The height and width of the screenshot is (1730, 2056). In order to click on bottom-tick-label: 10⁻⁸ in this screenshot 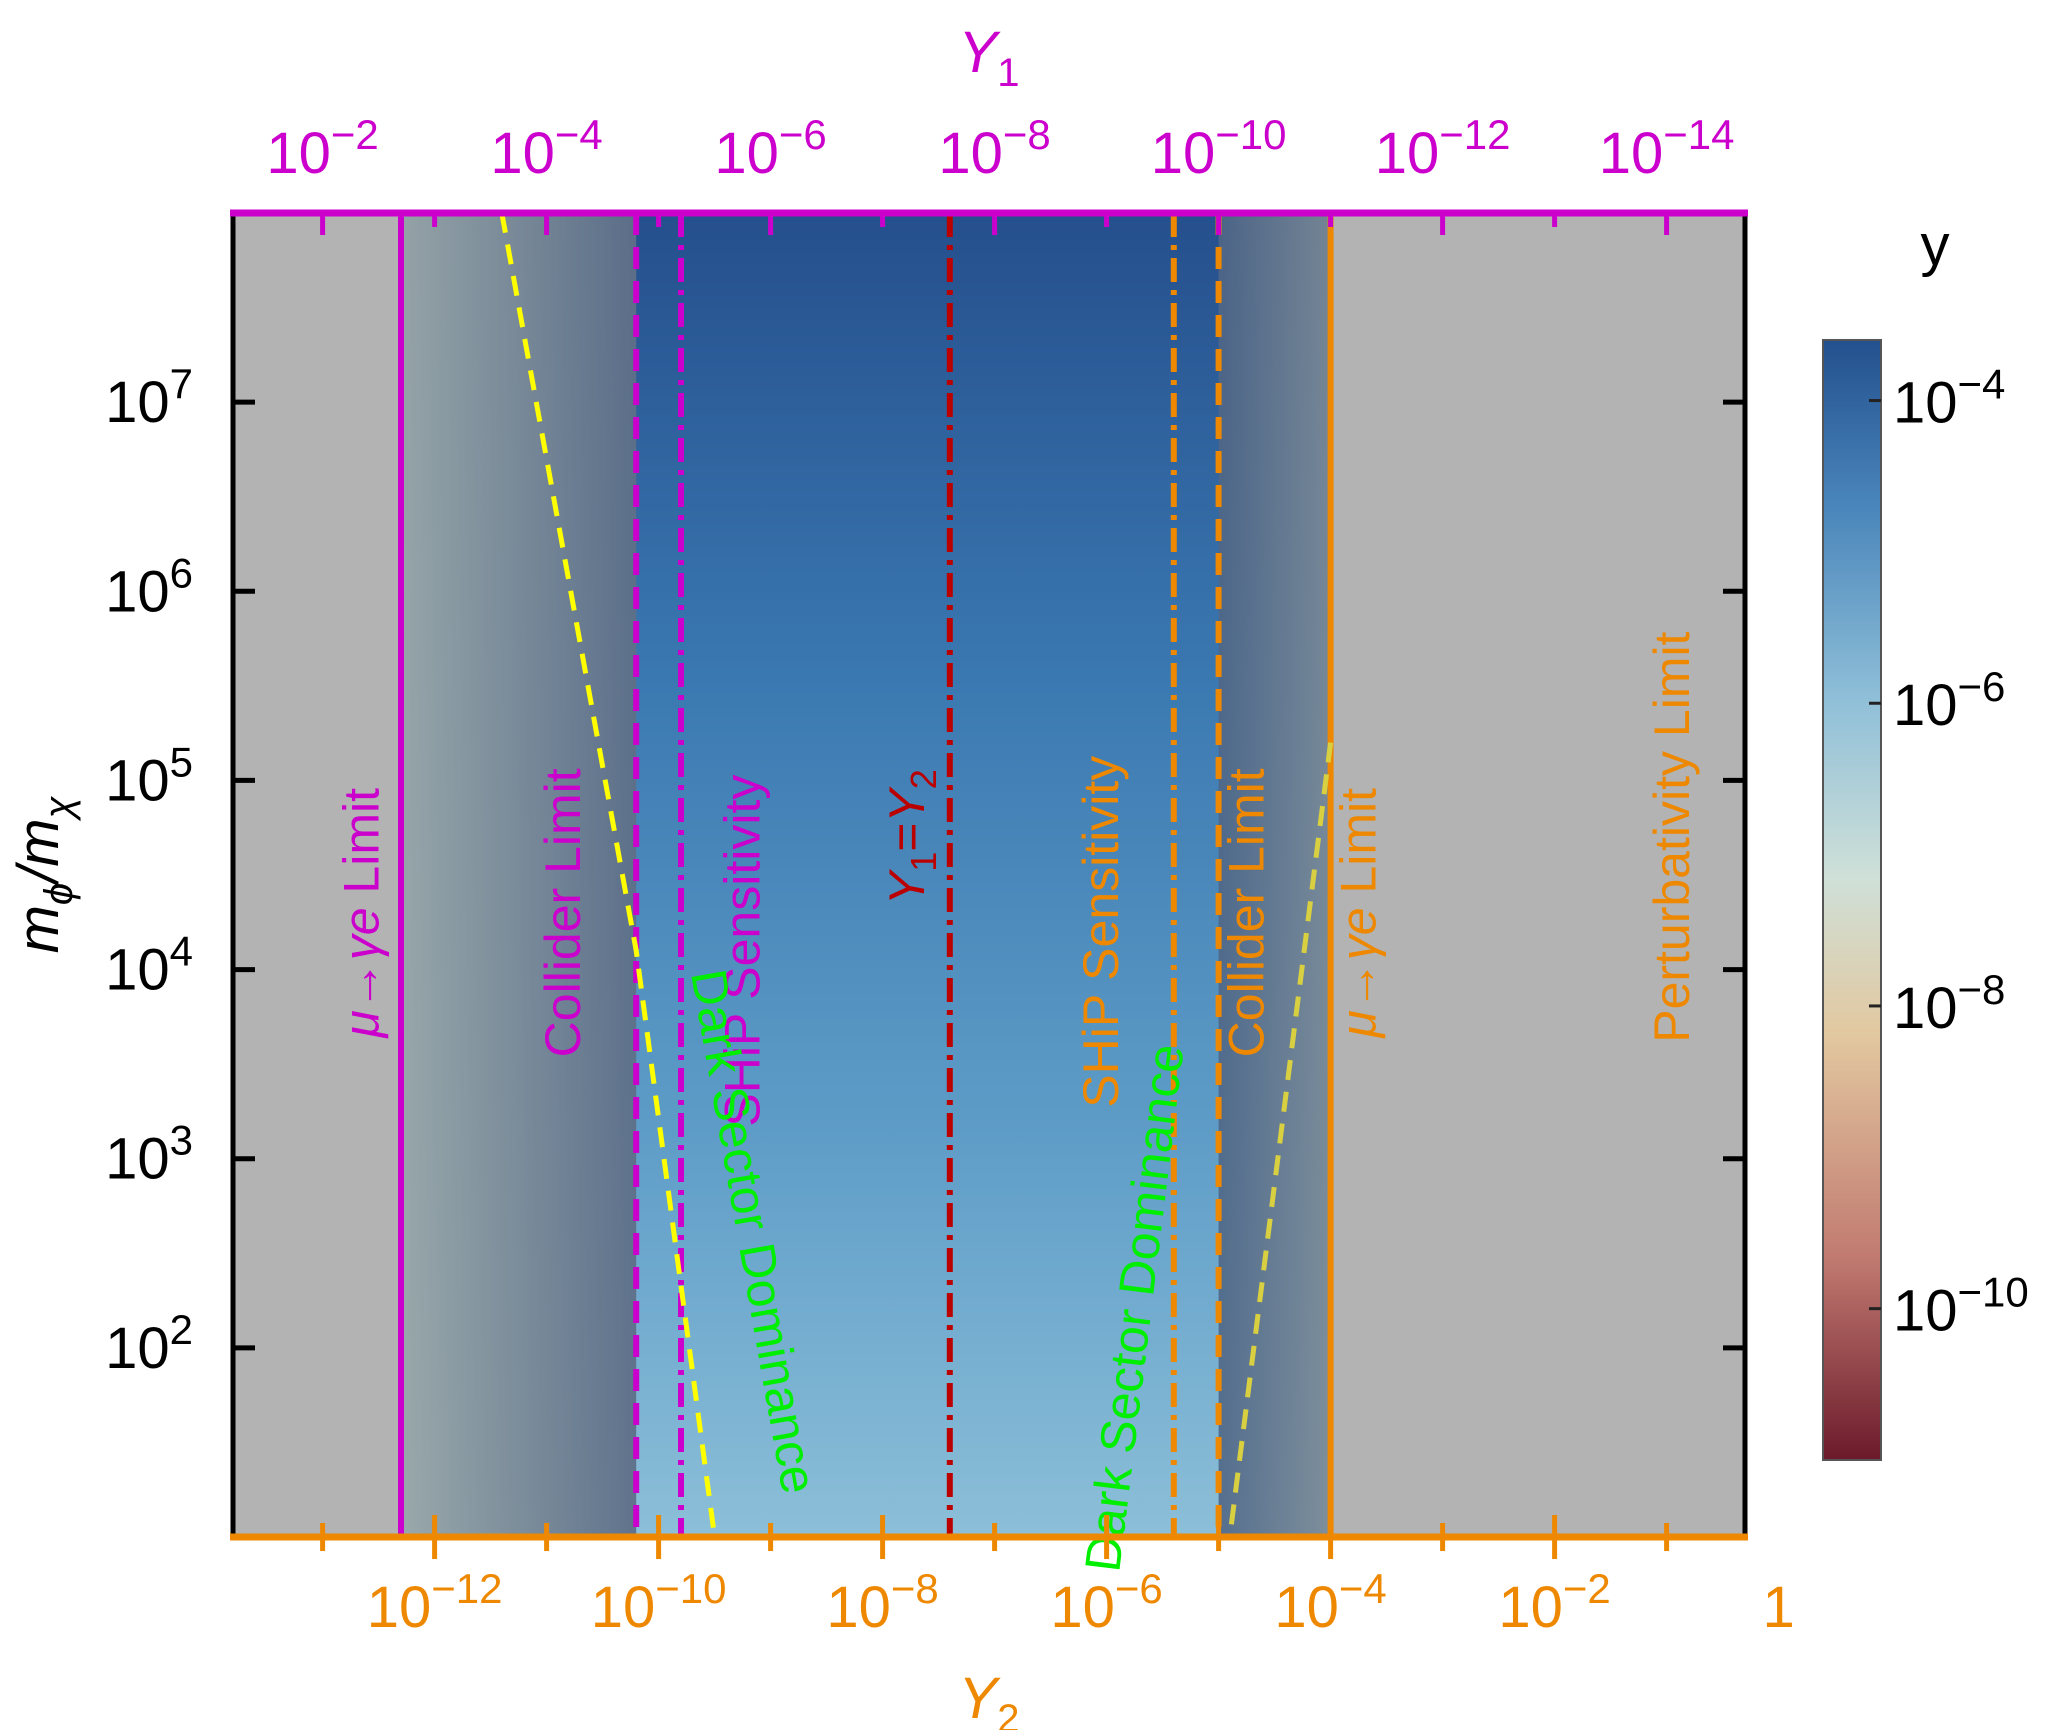, I will do `click(882, 1602)`.